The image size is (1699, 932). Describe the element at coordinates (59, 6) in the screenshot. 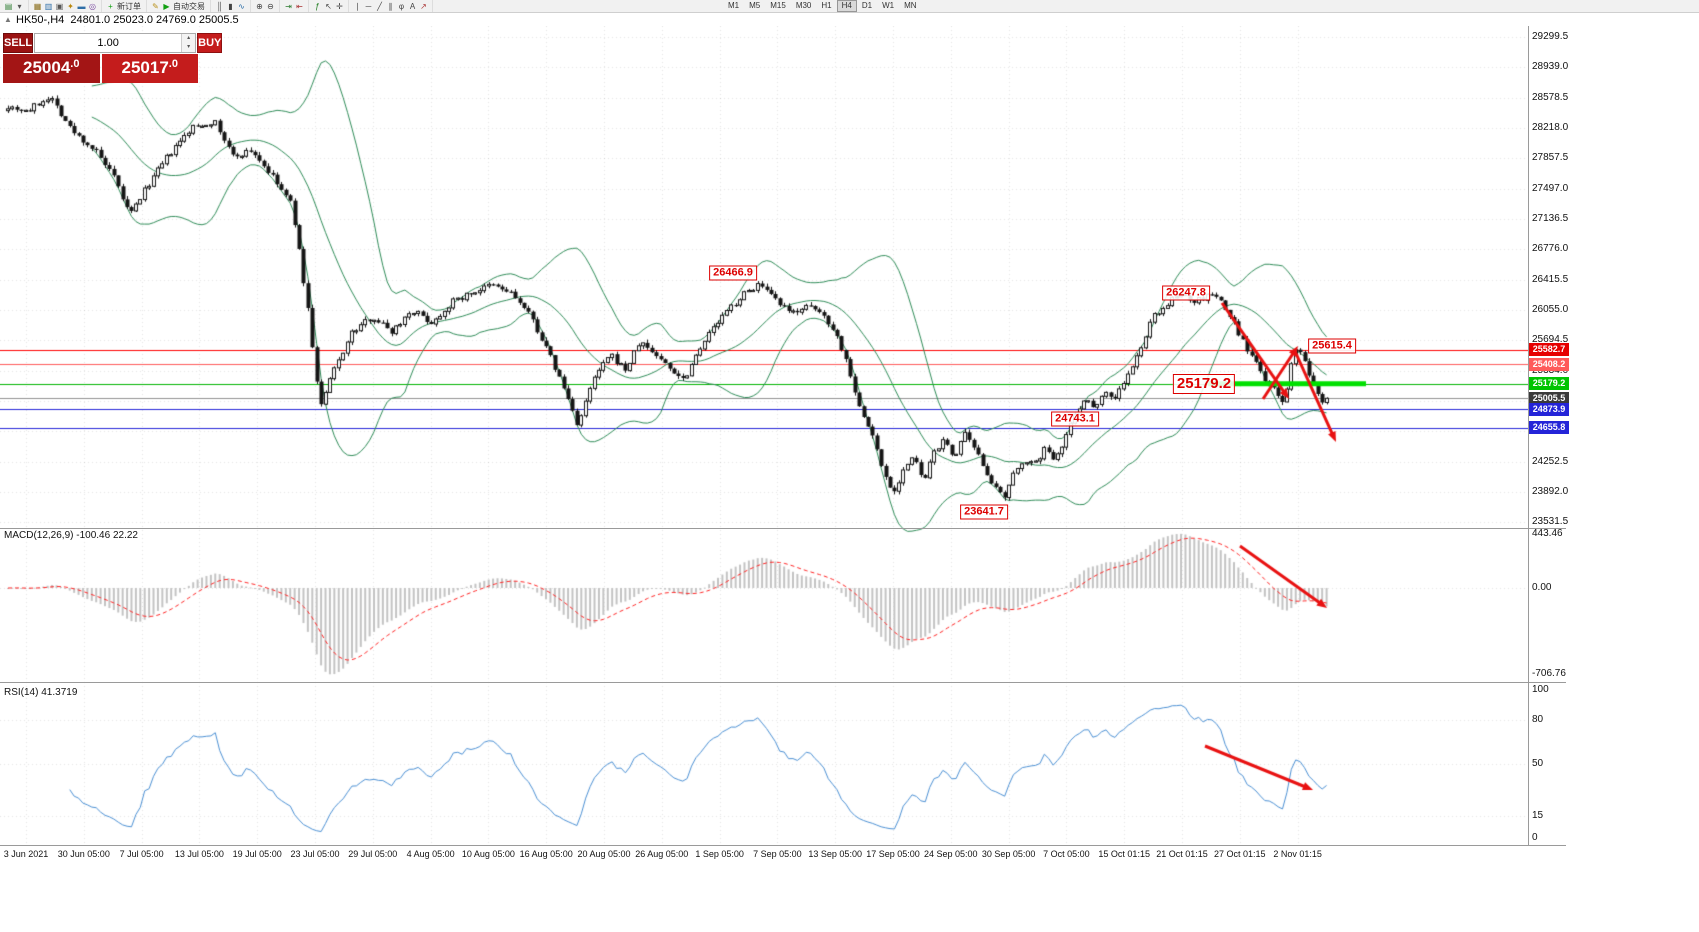

I see `data-window-icon: ▣` at that location.